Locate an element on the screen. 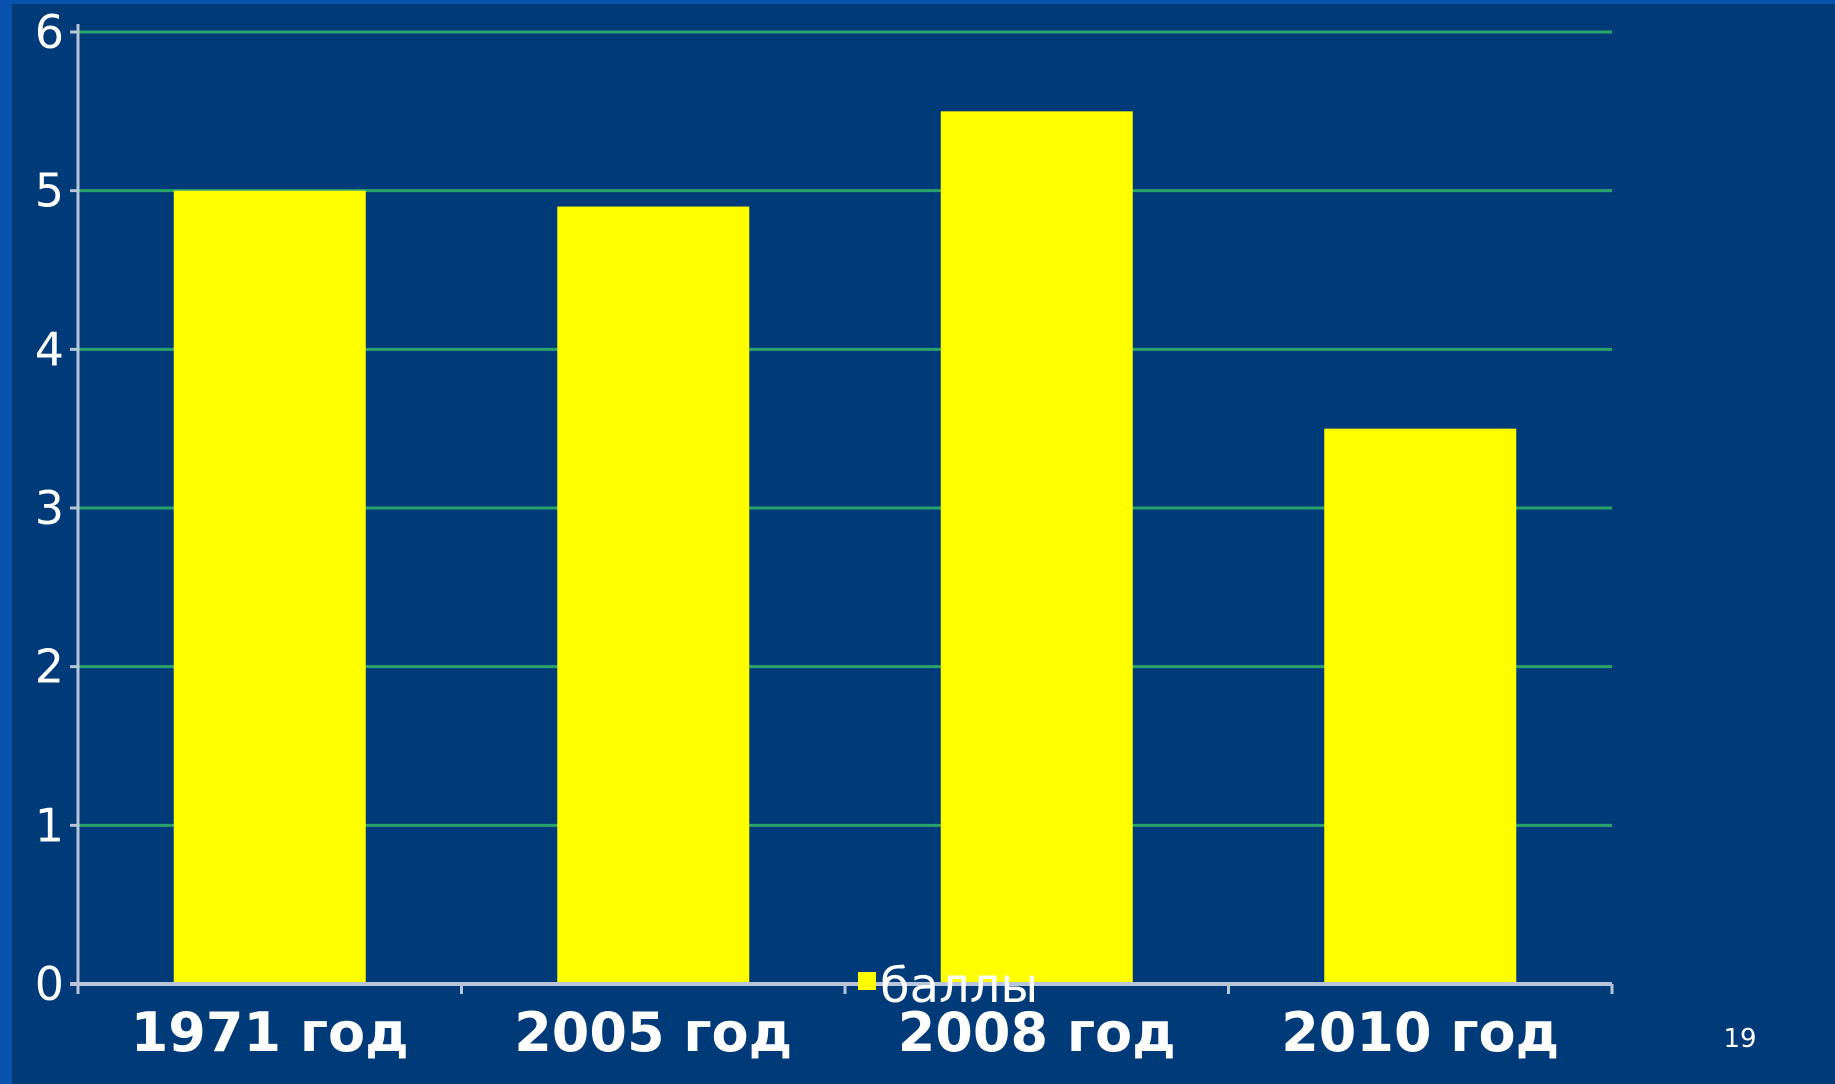 The height and width of the screenshot is (1084, 1835). legend: баллы is located at coordinates (948, 986).